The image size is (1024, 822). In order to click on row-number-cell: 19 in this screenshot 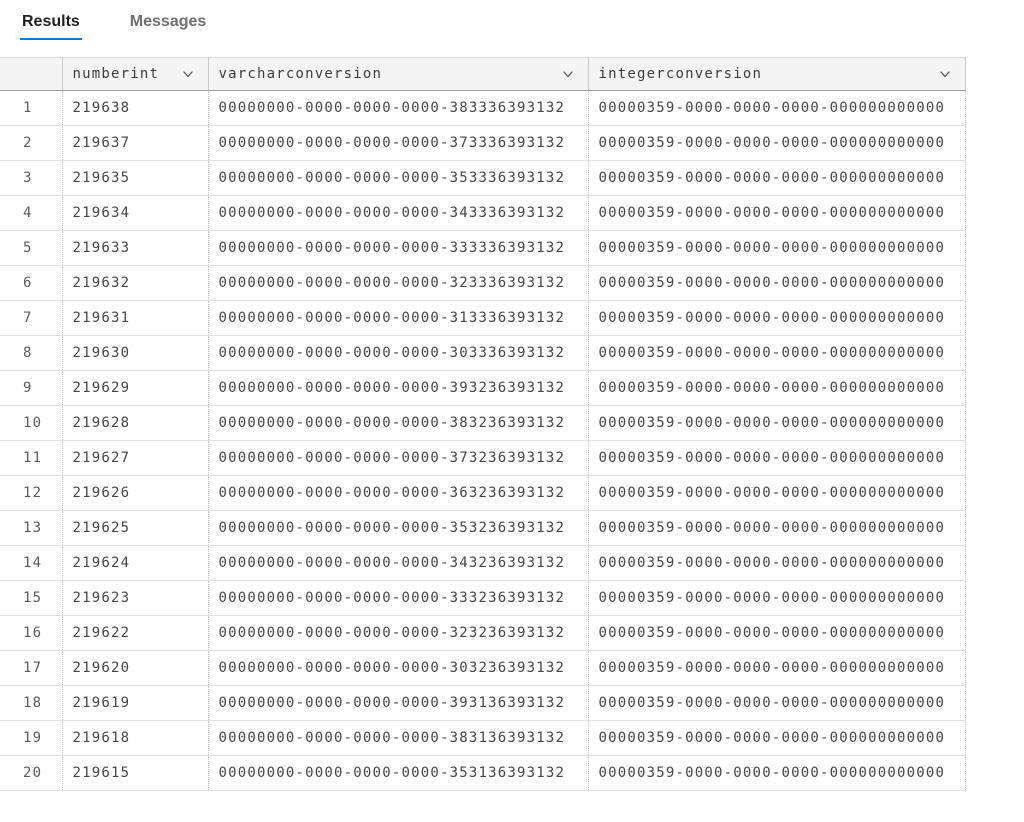, I will do `click(31, 738)`.